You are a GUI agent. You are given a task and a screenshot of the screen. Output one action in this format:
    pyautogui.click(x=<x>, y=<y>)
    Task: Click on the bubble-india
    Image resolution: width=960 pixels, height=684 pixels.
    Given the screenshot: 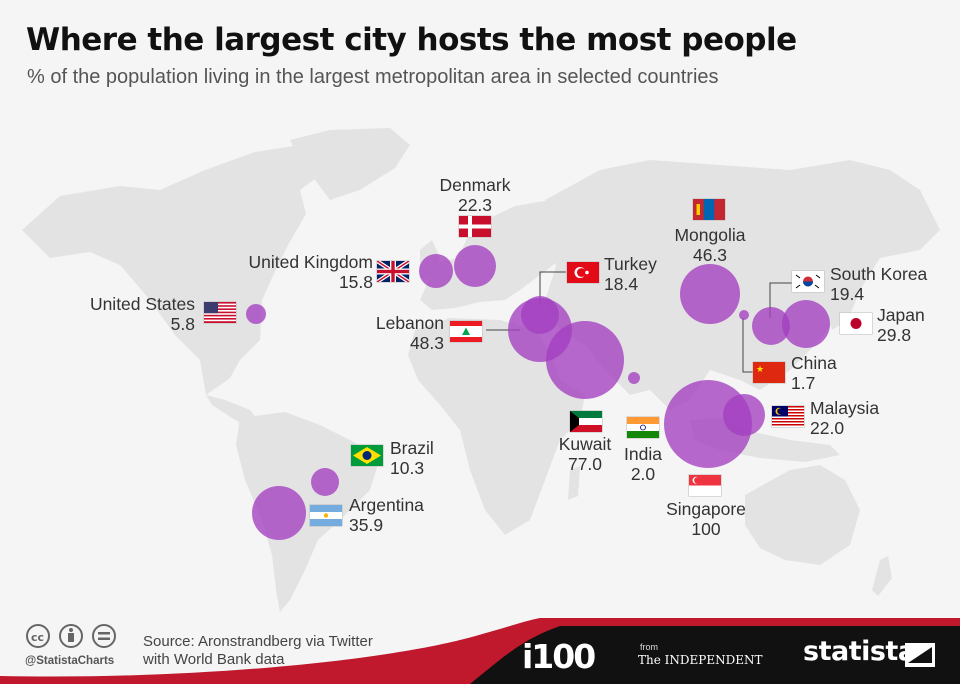 What is the action you would take?
    pyautogui.click(x=634, y=378)
    